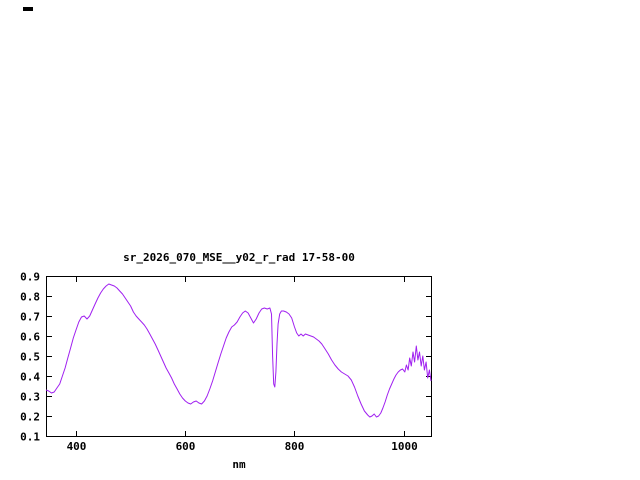  I want to click on x-axis-label: nm, so click(239, 464).